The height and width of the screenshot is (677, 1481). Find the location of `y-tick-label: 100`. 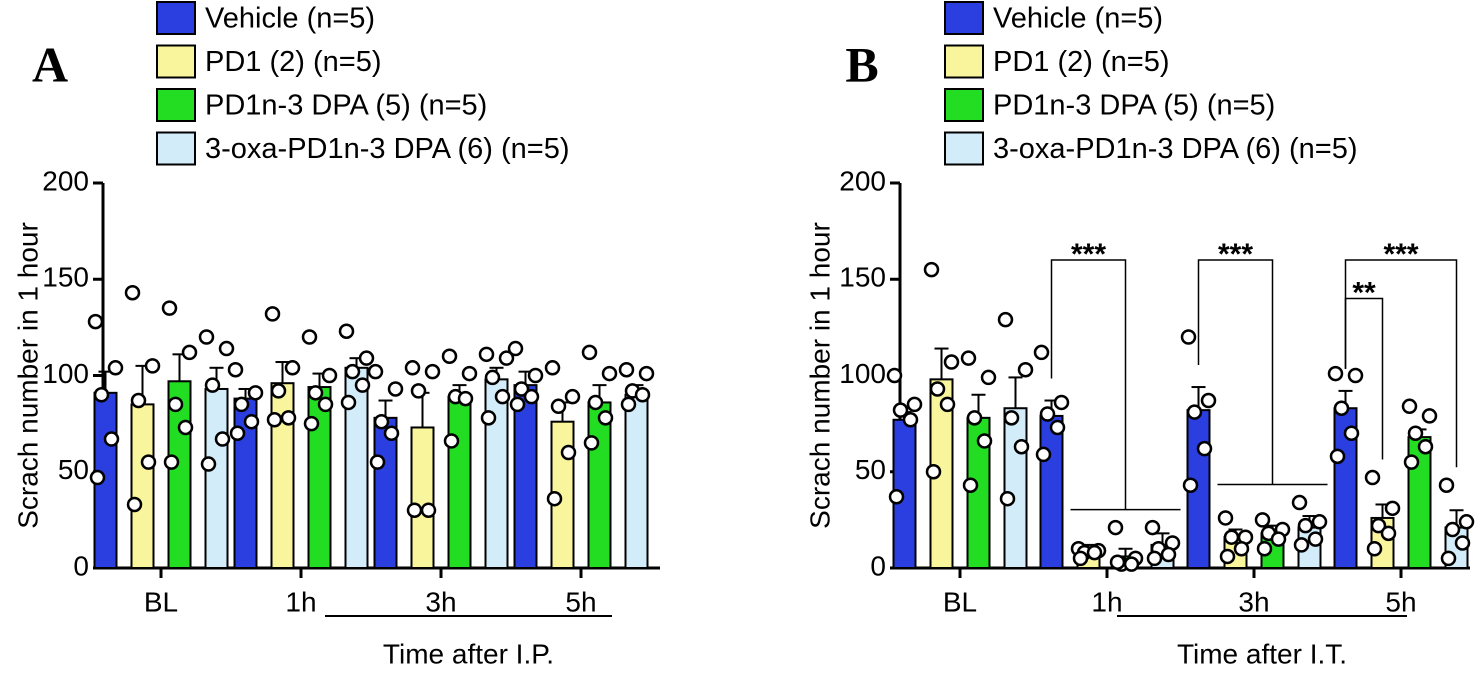

y-tick-label: 100 is located at coordinates (862, 373).